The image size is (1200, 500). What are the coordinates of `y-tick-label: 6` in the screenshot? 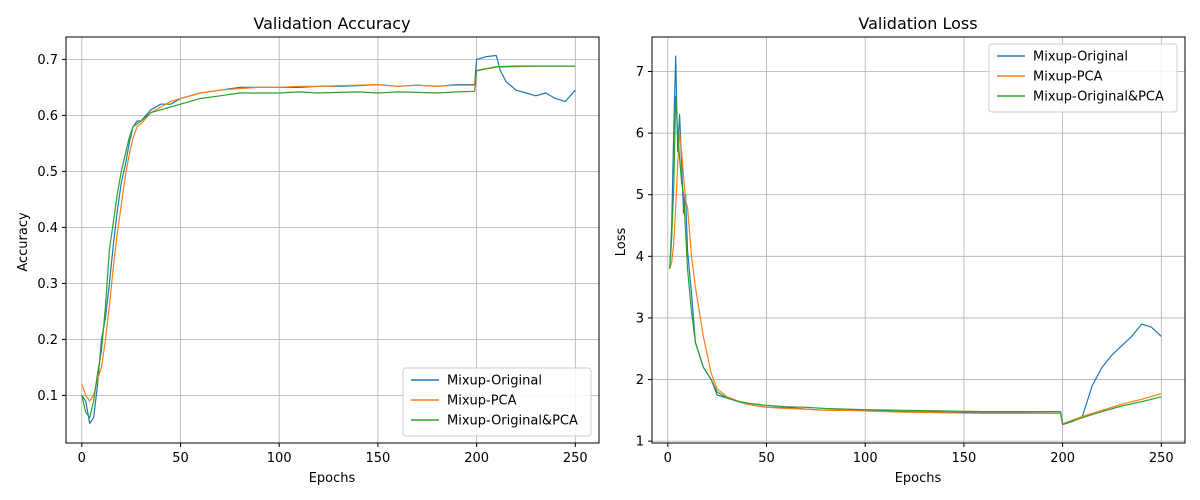 It's located at (640, 134).